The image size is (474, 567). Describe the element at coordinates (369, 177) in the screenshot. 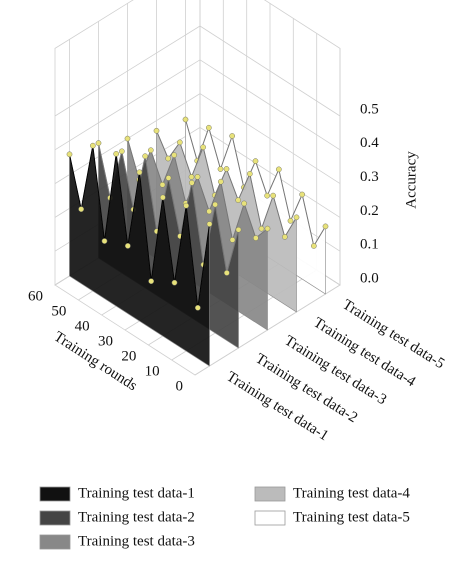

I see `z-tick-label: 0.3` at that location.